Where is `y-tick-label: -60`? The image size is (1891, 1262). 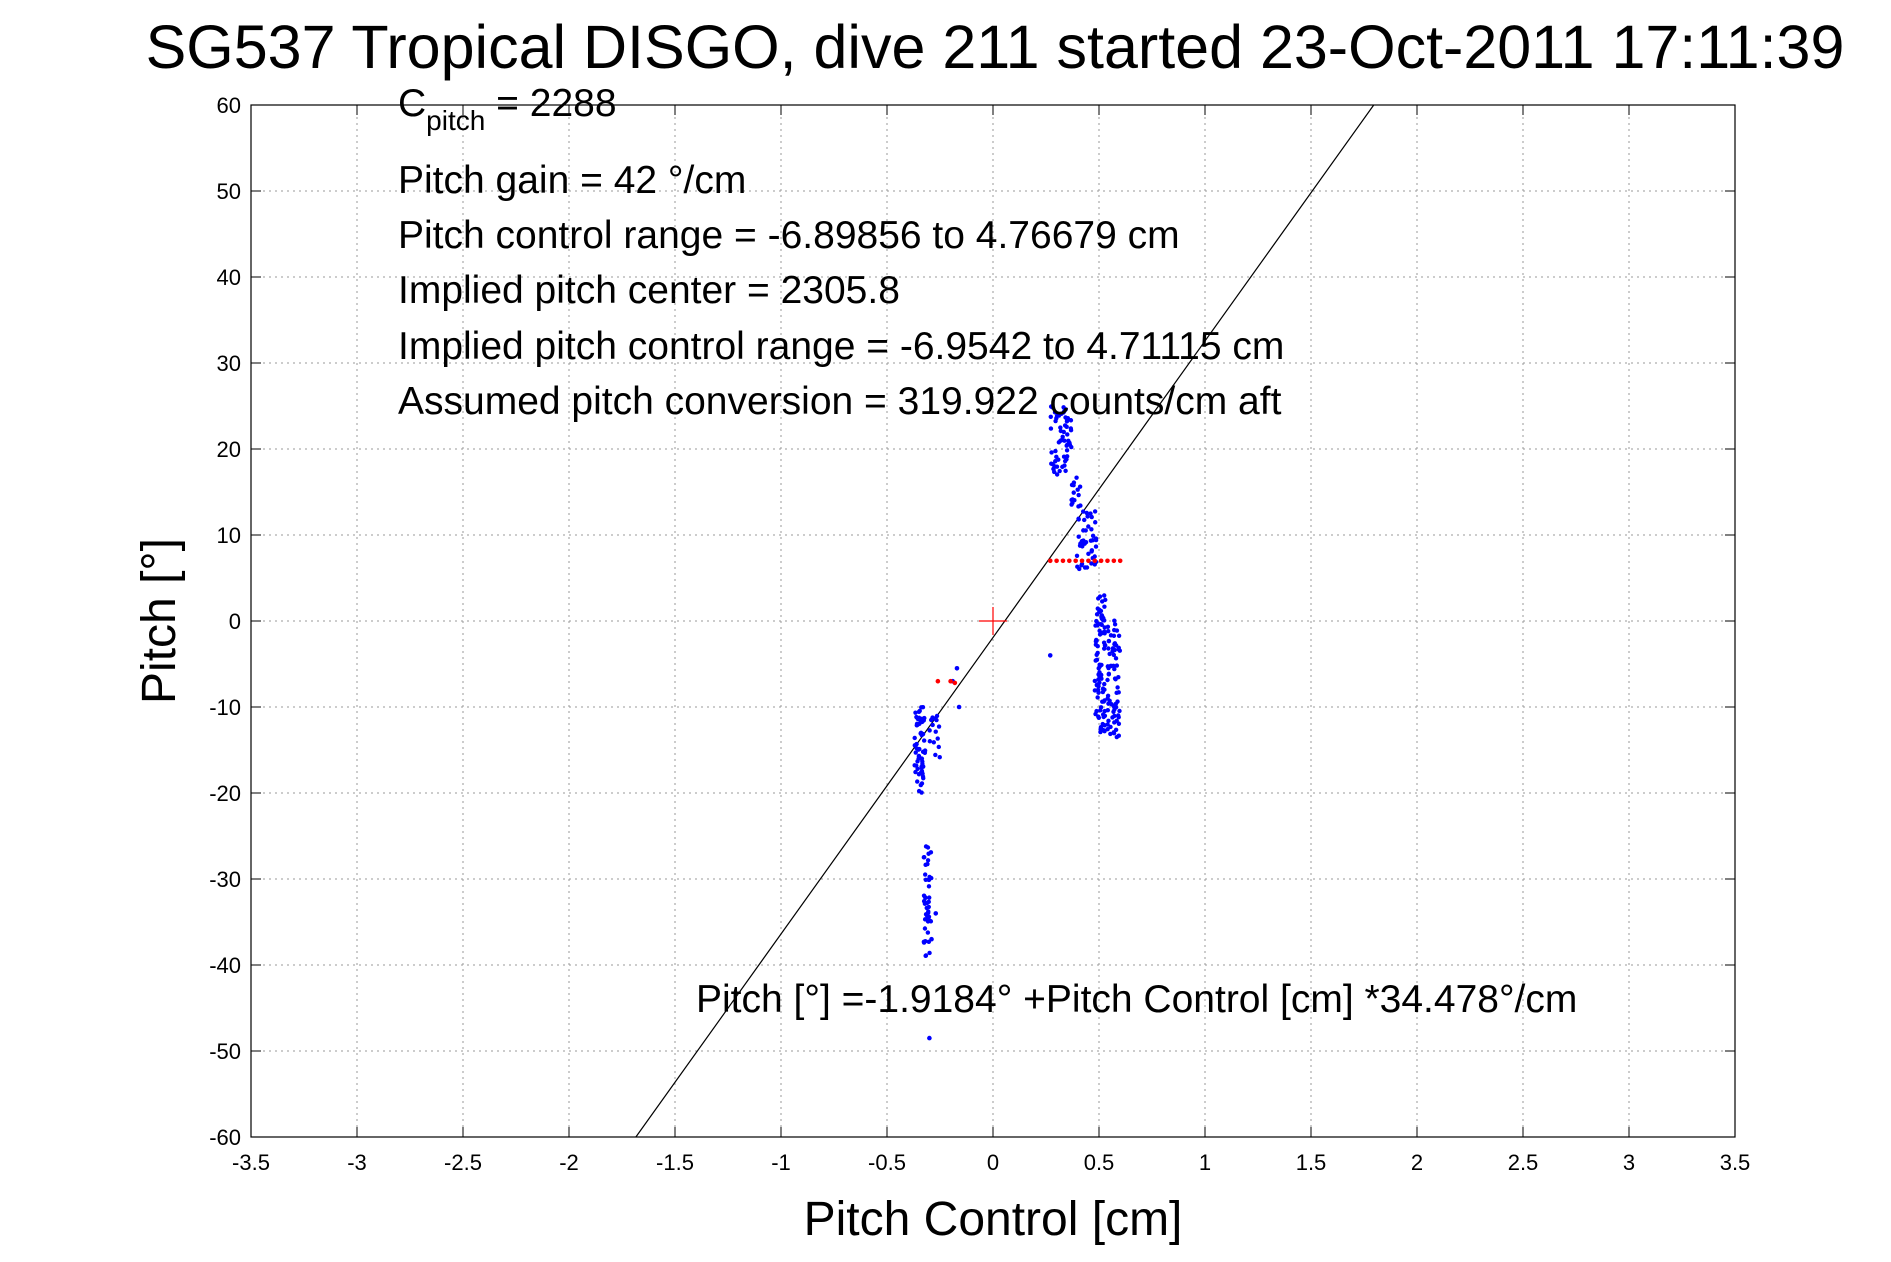
y-tick-label: -60 is located at coordinates (225, 1137).